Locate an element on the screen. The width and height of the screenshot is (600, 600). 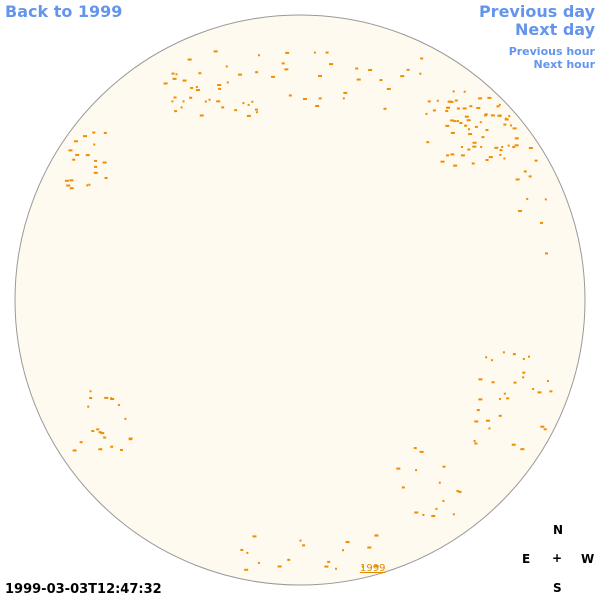
next-day-link: Next day is located at coordinates (555, 29).